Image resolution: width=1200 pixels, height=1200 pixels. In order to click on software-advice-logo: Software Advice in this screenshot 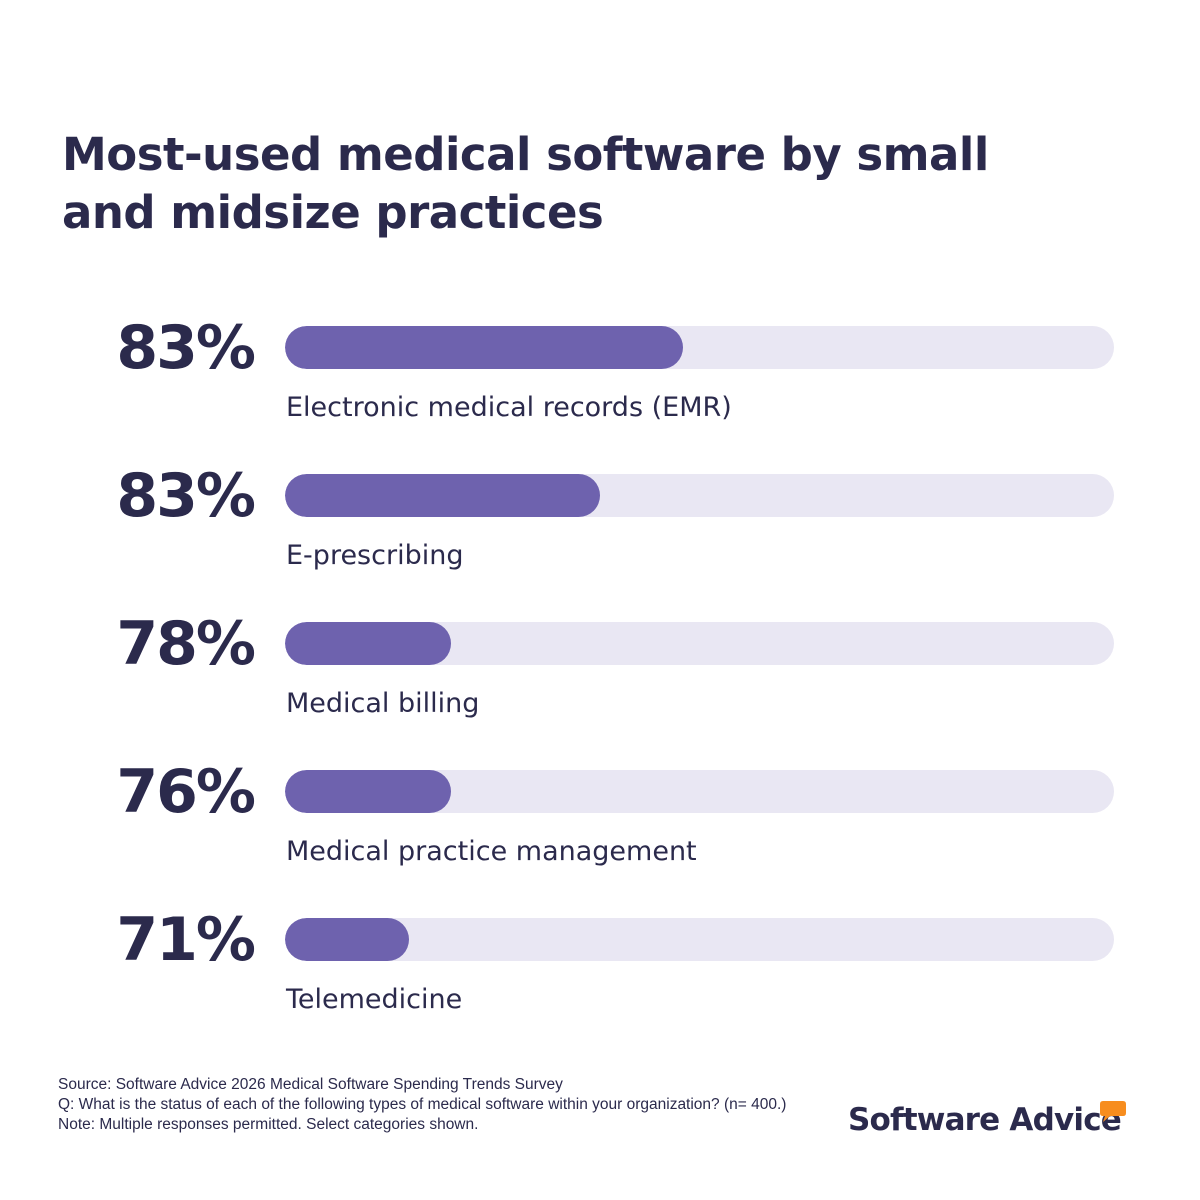, I will do `click(993, 1120)`.